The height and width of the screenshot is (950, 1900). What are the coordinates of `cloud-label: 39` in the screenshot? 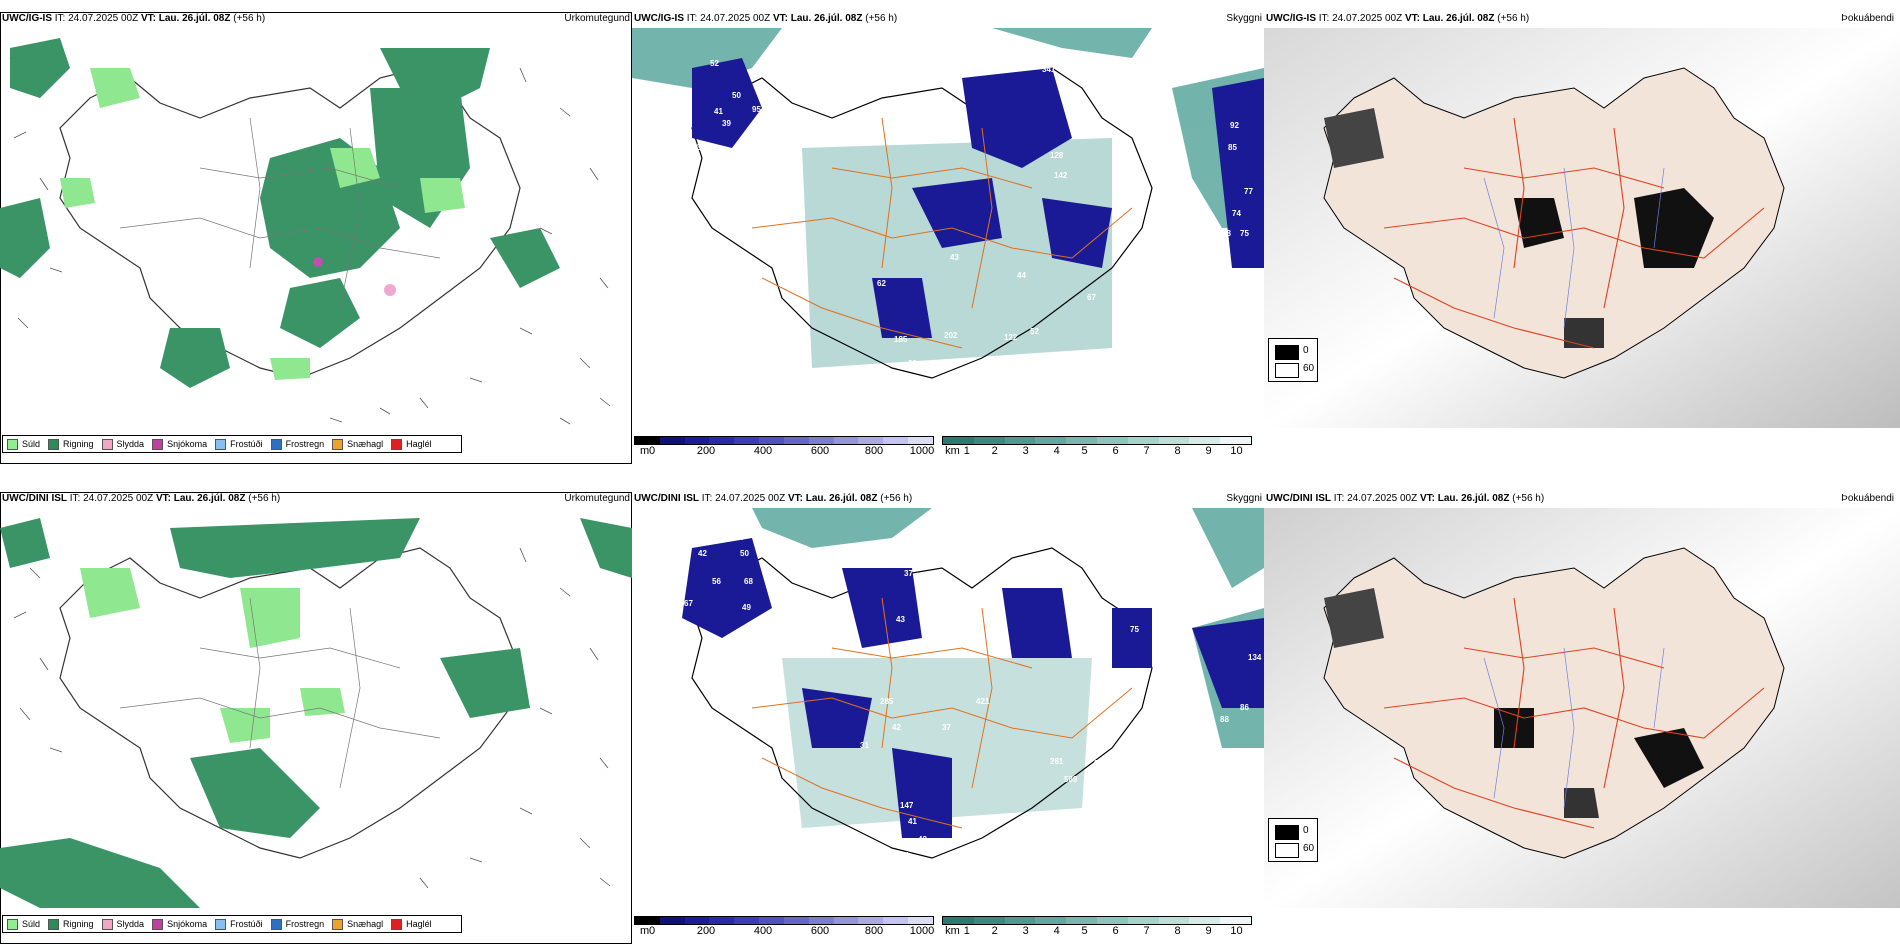 It's located at (912, 363).